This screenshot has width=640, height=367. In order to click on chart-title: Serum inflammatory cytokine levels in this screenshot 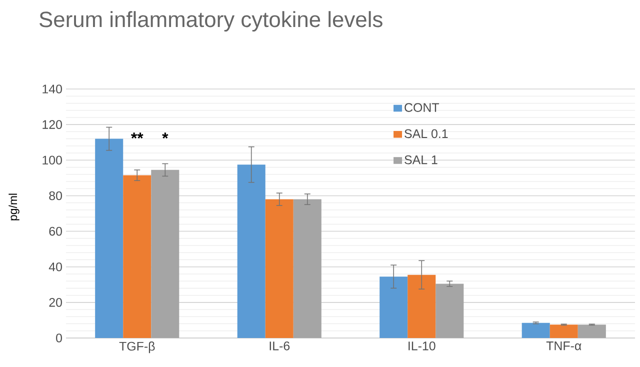, I will do `click(211, 21)`.